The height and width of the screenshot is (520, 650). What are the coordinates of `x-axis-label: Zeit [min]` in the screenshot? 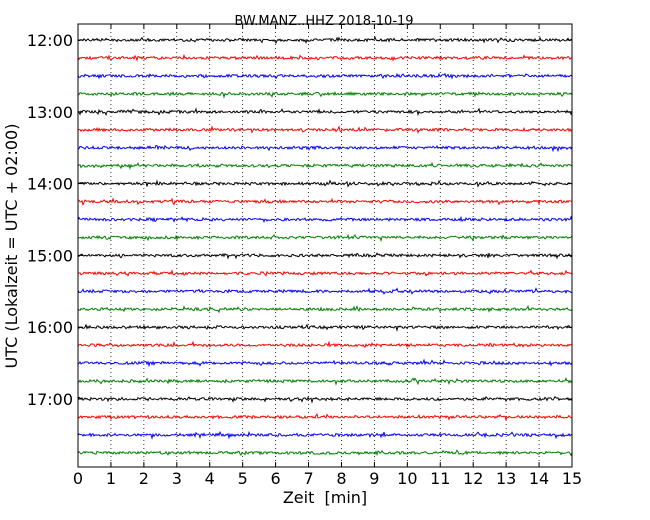 It's located at (325, 497).